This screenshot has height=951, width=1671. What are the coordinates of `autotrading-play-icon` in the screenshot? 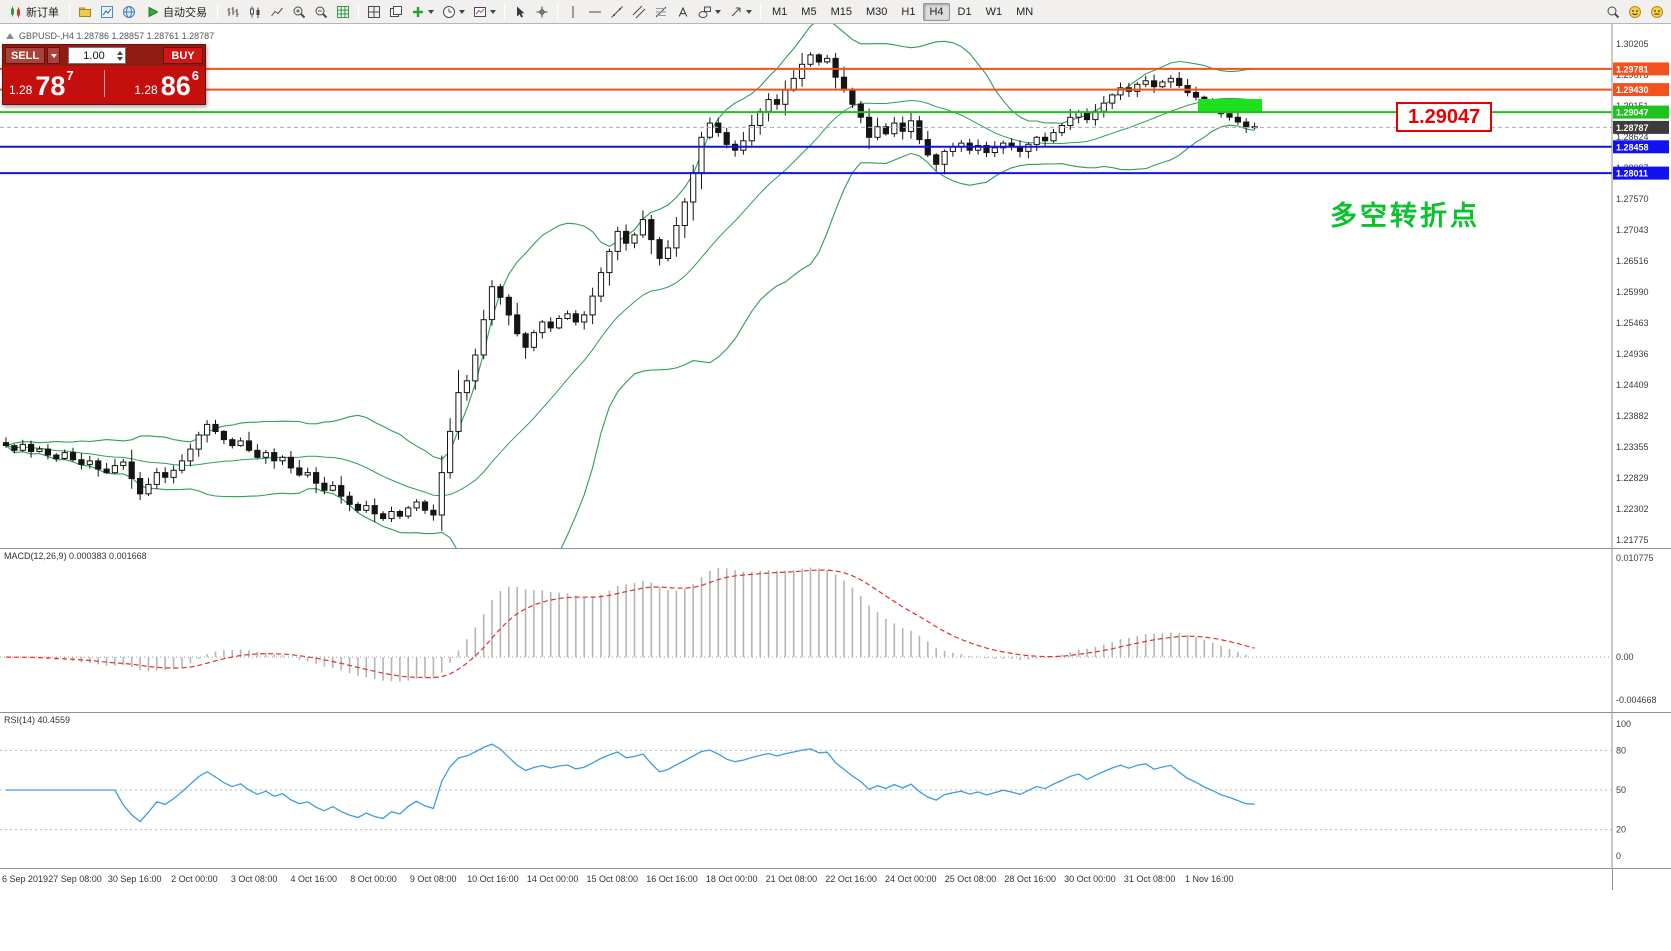 It's located at (153, 11).